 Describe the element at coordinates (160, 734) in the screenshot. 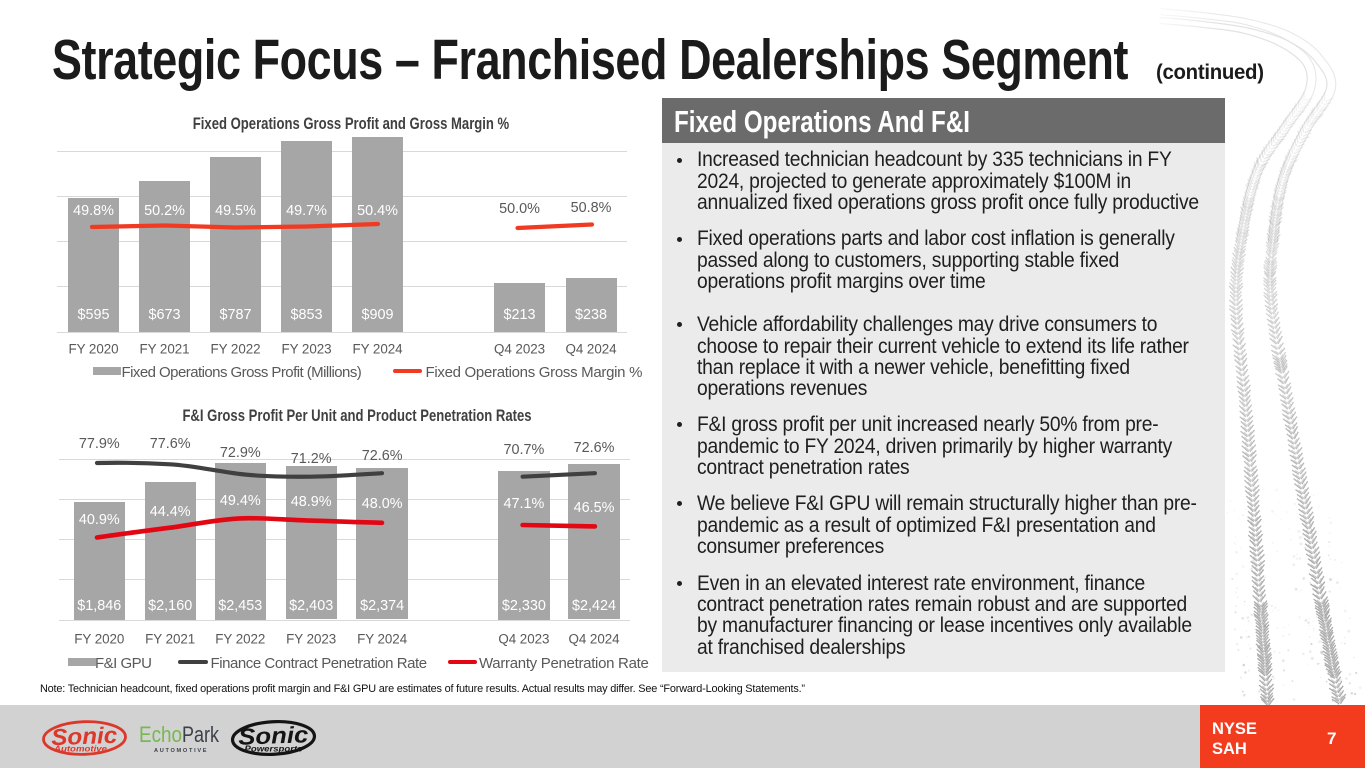

I see `svg-text: Echo` at that location.